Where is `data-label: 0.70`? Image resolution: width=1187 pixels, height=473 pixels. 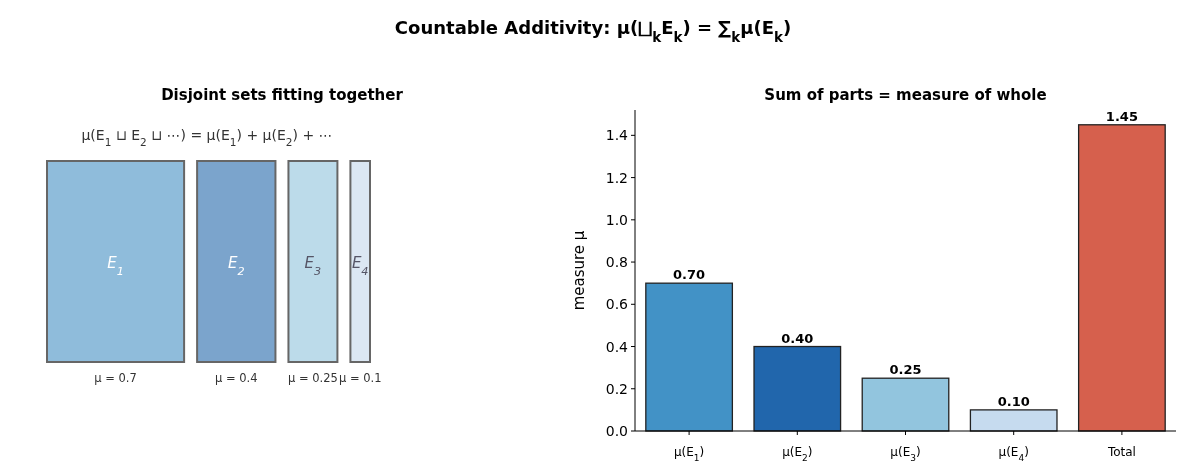
data-label: 0.70 is located at coordinates (689, 275).